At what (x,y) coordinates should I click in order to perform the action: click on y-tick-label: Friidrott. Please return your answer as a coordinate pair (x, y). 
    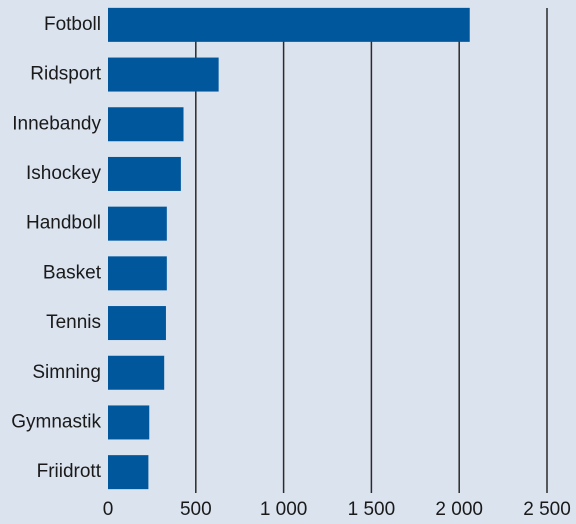
    Looking at the image, I should click on (69, 471).